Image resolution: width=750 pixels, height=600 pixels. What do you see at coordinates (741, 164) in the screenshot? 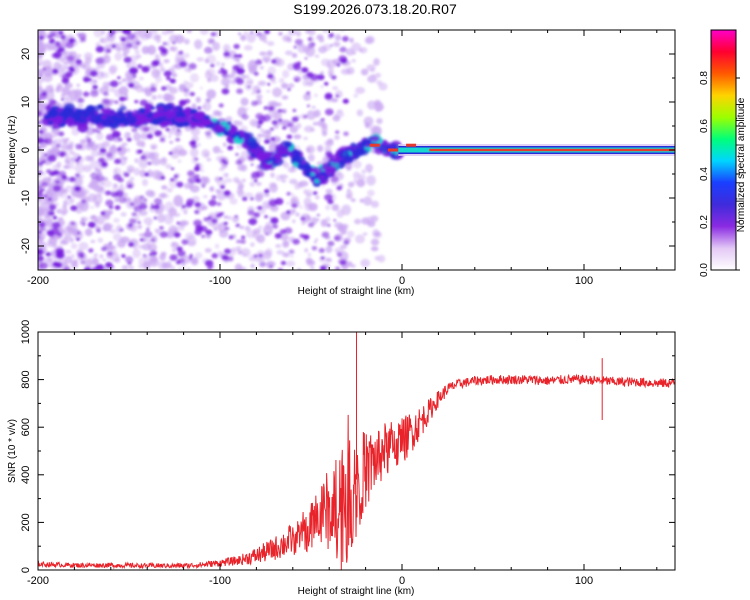
I see `colorbar-label: Normalized spectral amplitude` at bounding box center [741, 164].